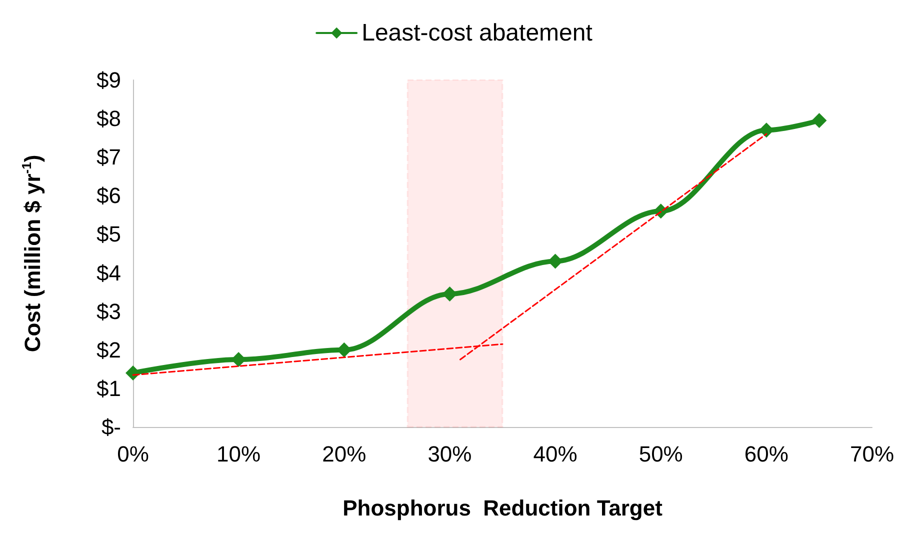  What do you see at coordinates (133, 454) in the screenshot?
I see `x-tick-label: 0%` at bounding box center [133, 454].